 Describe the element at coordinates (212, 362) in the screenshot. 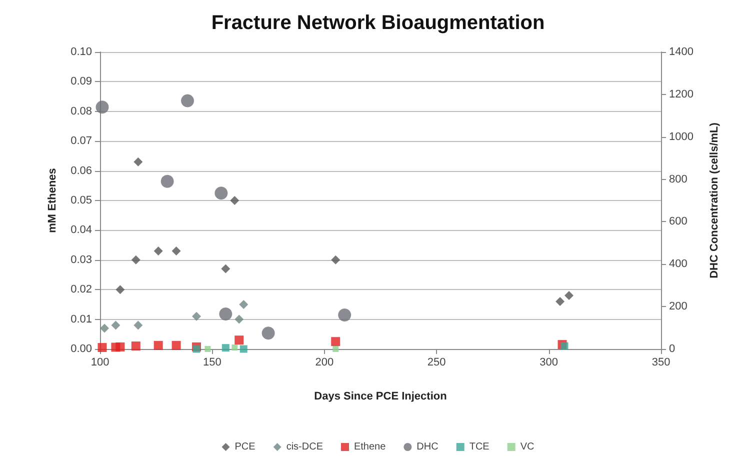

I see `x-tick-label: 150` at that location.